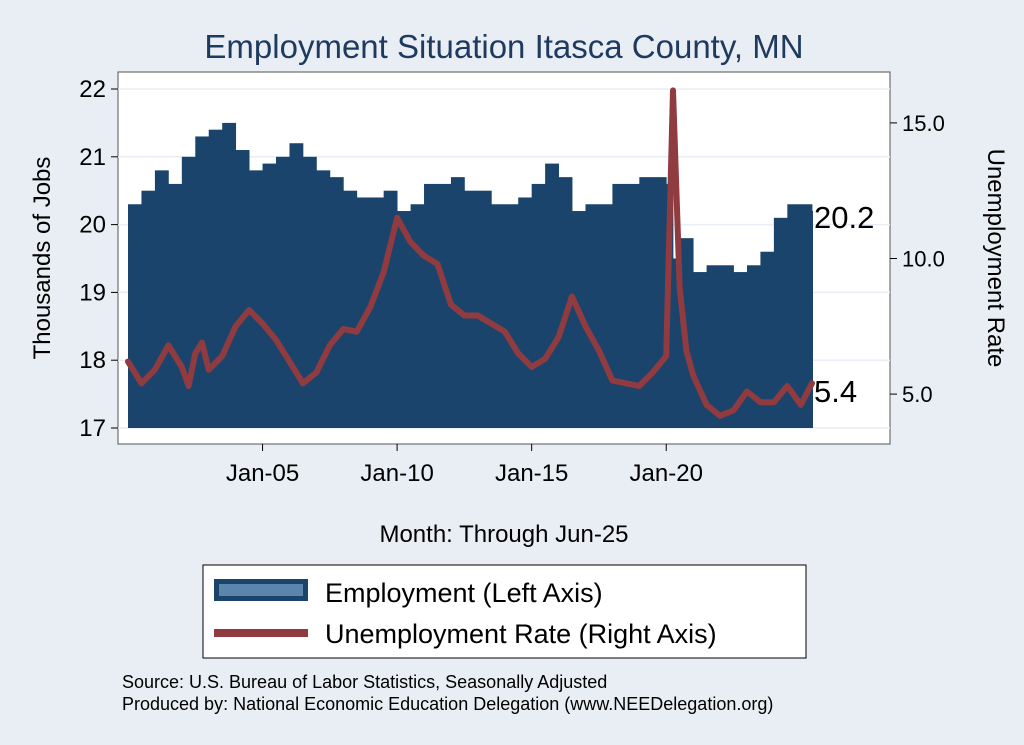  Describe the element at coordinates (531, 473) in the screenshot. I see `x-tick-label: Jan-15` at that location.